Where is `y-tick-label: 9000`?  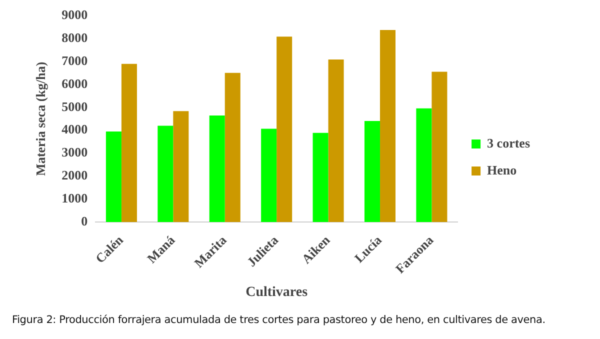
y-tick-label: 9000 is located at coordinates (75, 14).